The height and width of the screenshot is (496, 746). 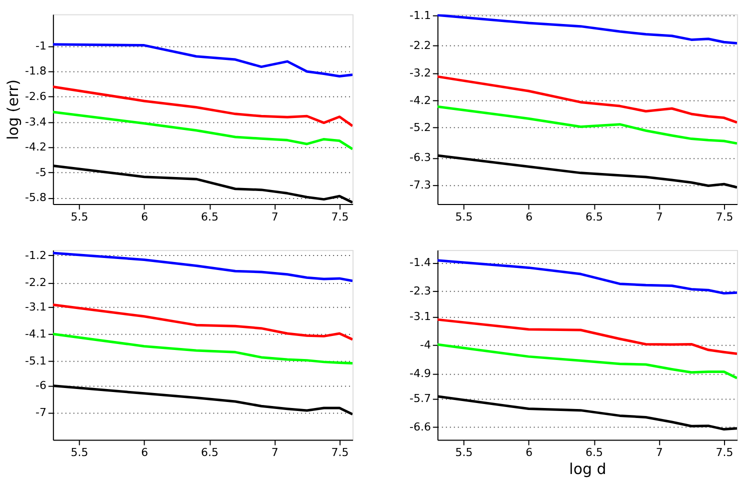 What do you see at coordinates (35, 71) in the screenshot?
I see `y-tick-label: -1.8` at bounding box center [35, 71].